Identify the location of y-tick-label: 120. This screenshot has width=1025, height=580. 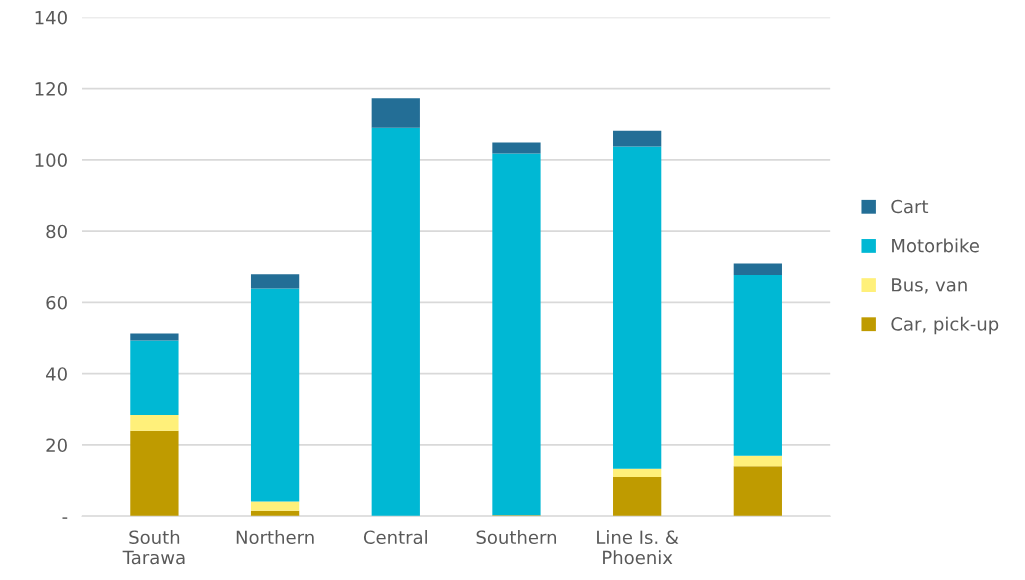
(51, 89).